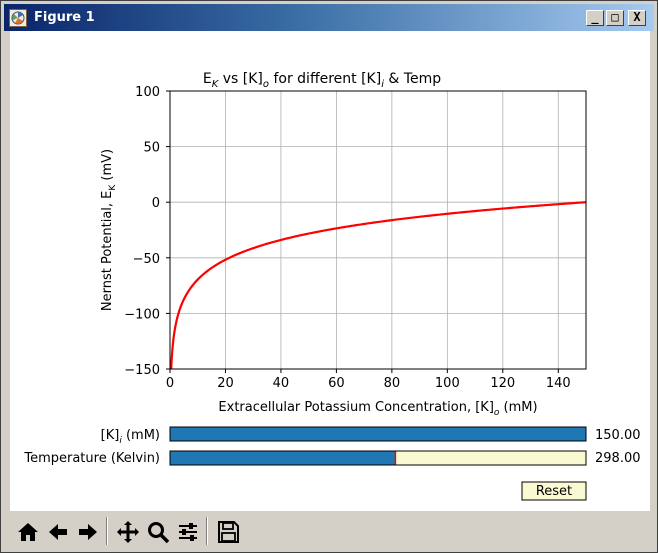 Image resolution: width=658 pixels, height=553 pixels. Describe the element at coordinates (336, 383) in the screenshot. I see `x-tick-label: 60` at that location.